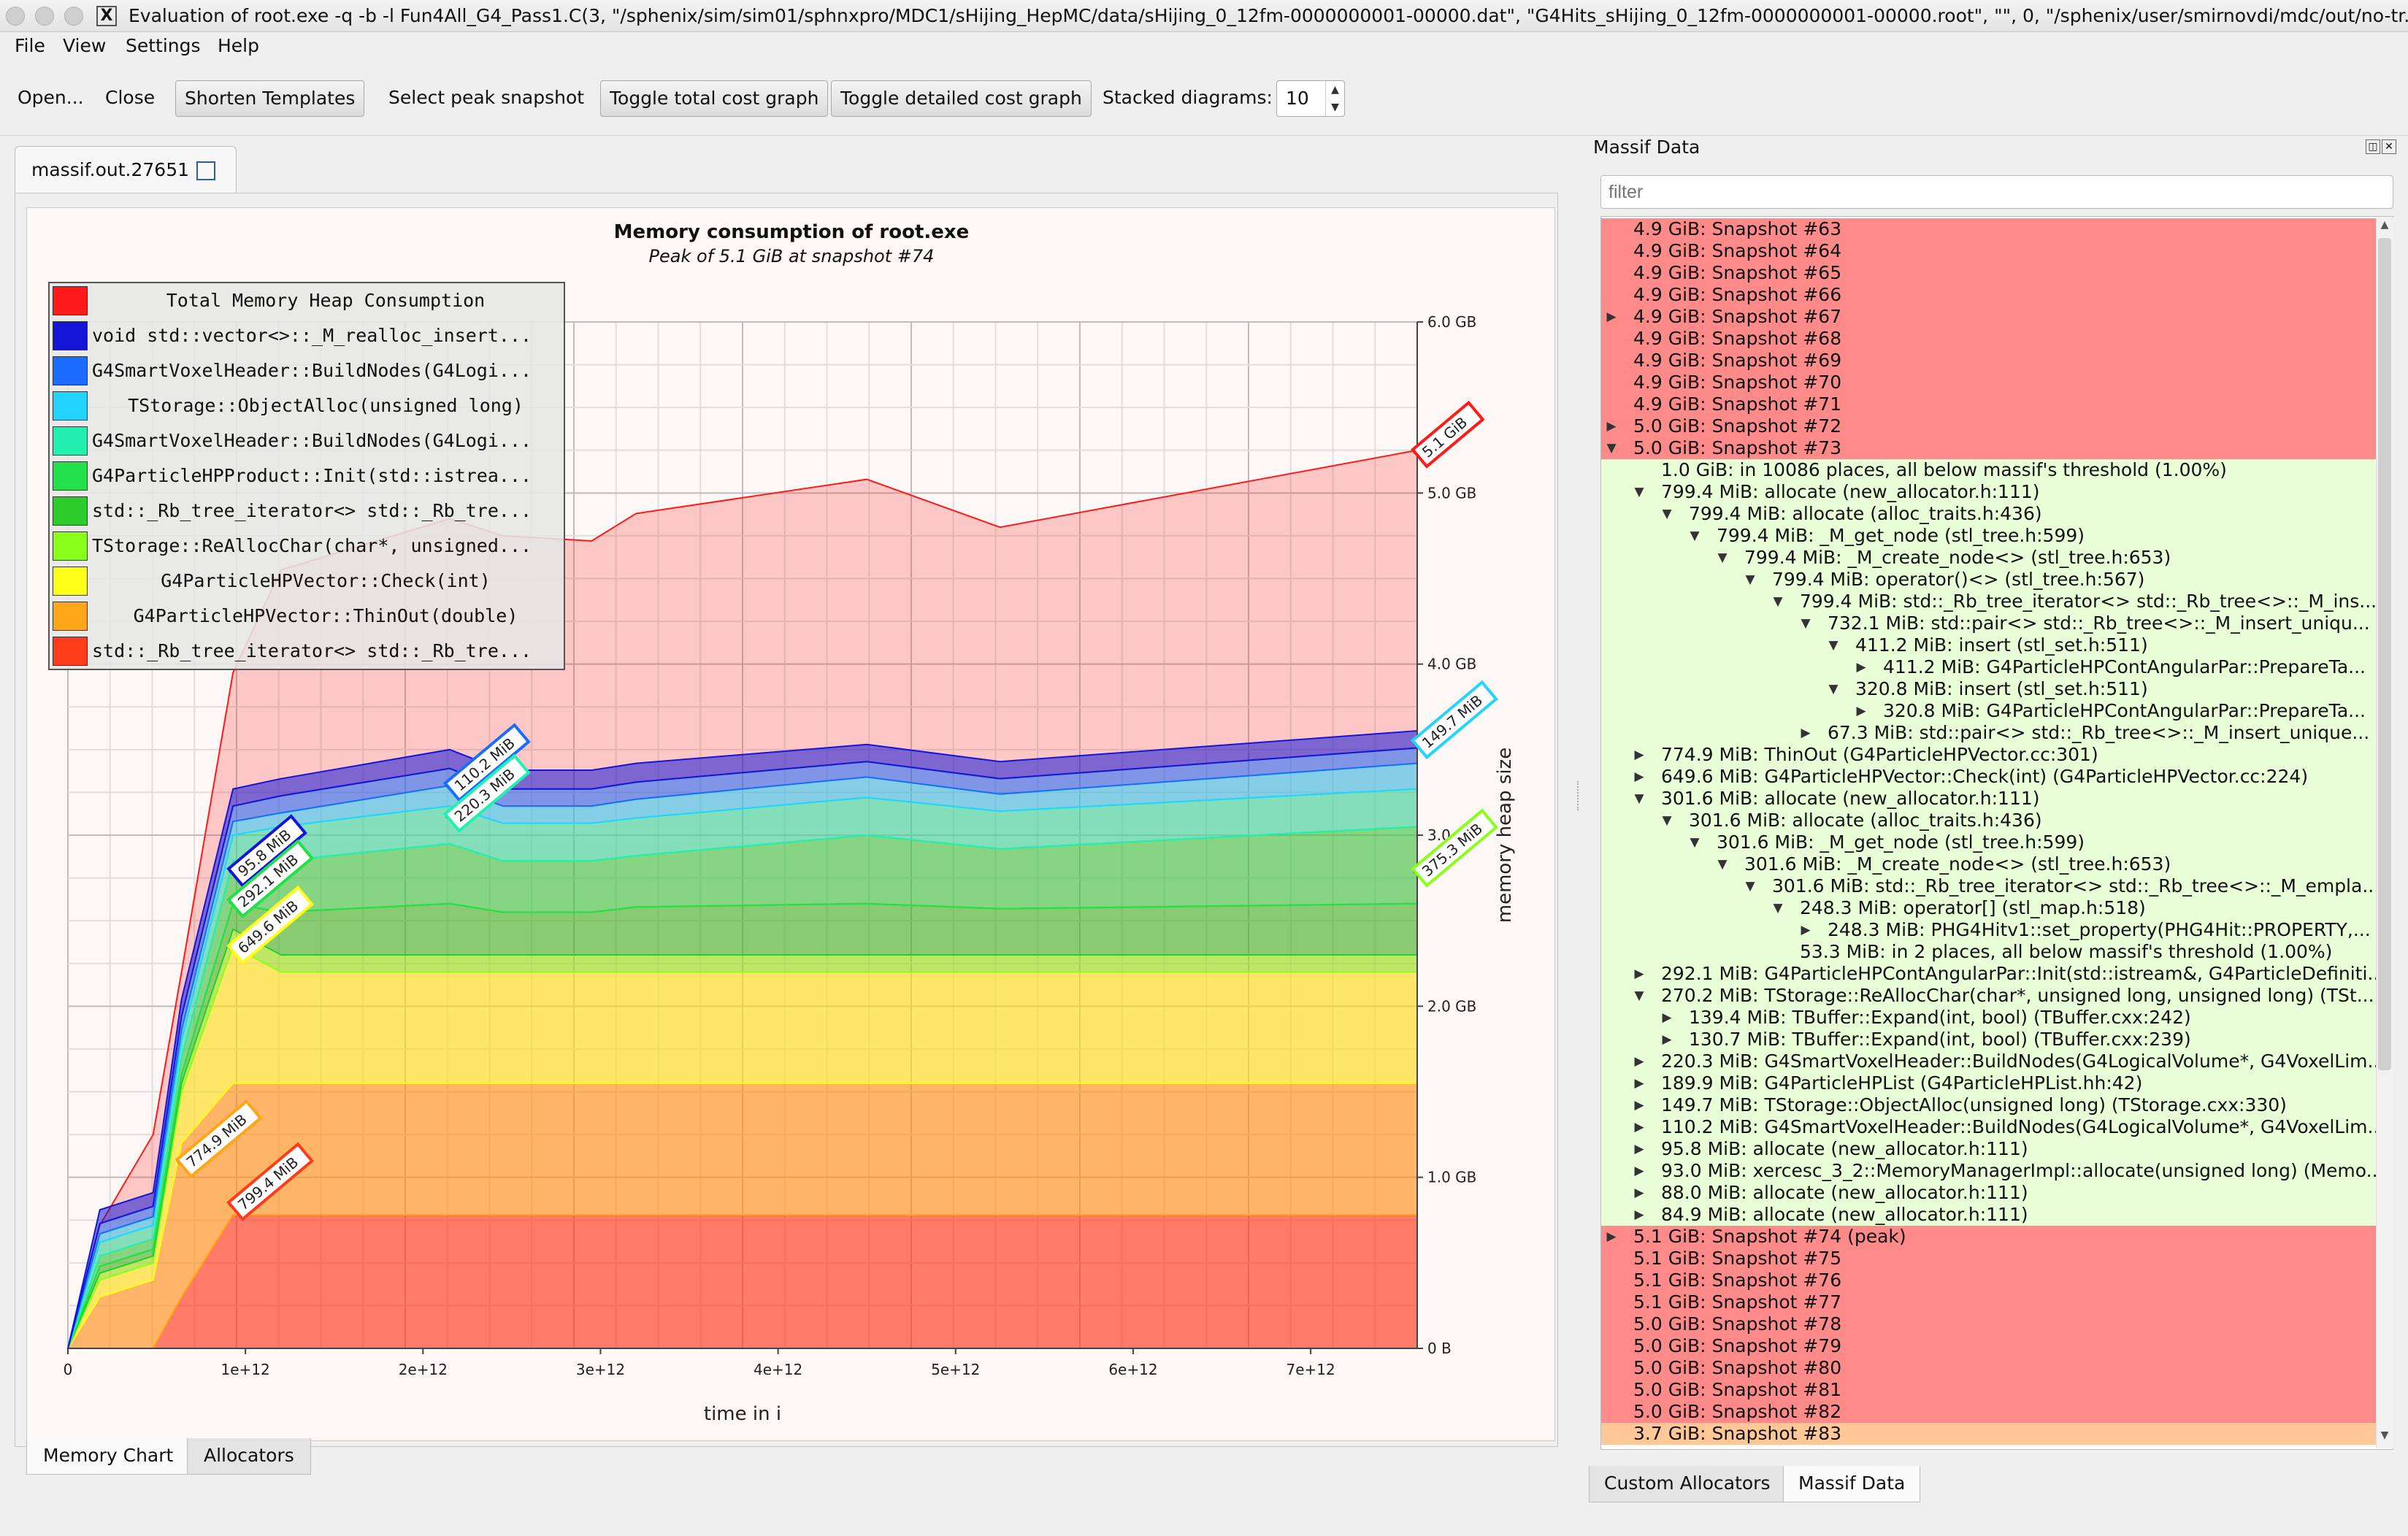 This screenshot has width=2408, height=1536. I want to click on tree-row: ▼ 320.8 MiB: insert (stl_set.h:511), so click(1989, 689).